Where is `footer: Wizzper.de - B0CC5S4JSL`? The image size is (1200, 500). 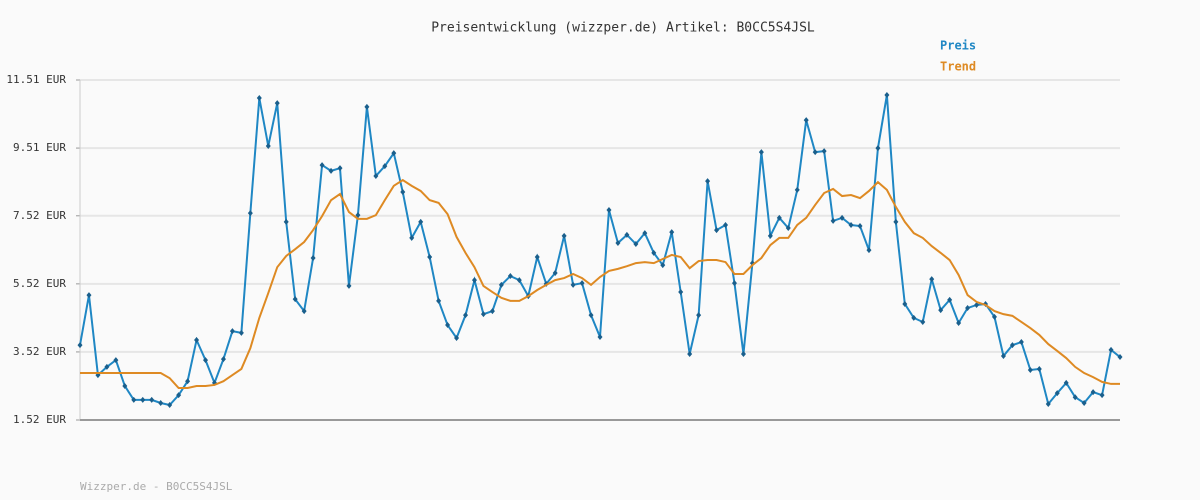
footer: Wizzper.de - B0CC5S4JSL is located at coordinates (156, 486).